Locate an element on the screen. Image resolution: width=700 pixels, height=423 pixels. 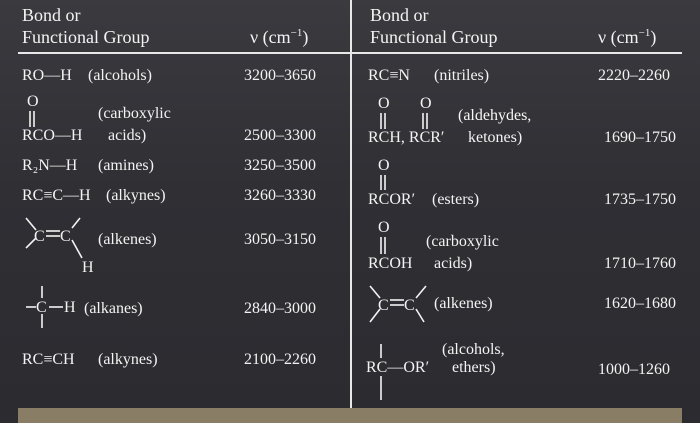
group-rcoh: RCOH is located at coordinates (390, 263).